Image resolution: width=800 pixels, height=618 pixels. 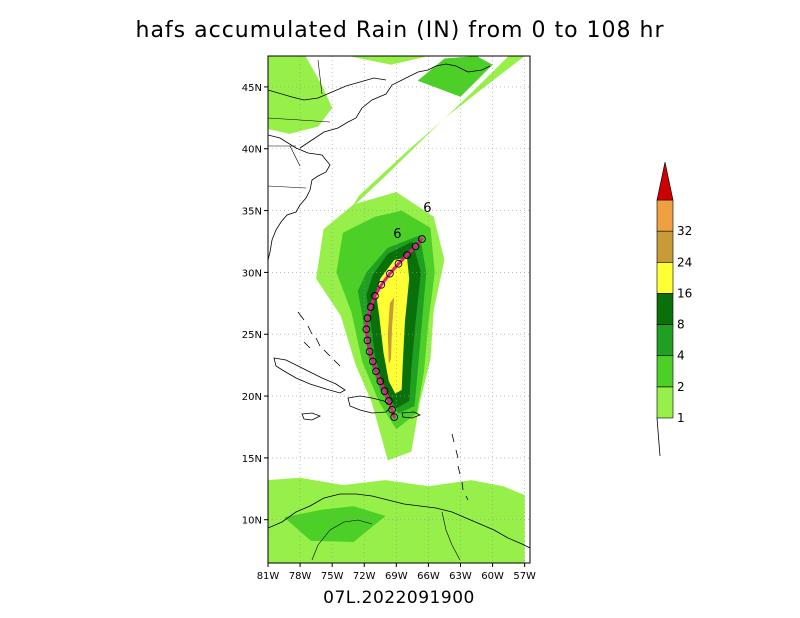 I want to click on us-east-coast, so click(x=299, y=197).